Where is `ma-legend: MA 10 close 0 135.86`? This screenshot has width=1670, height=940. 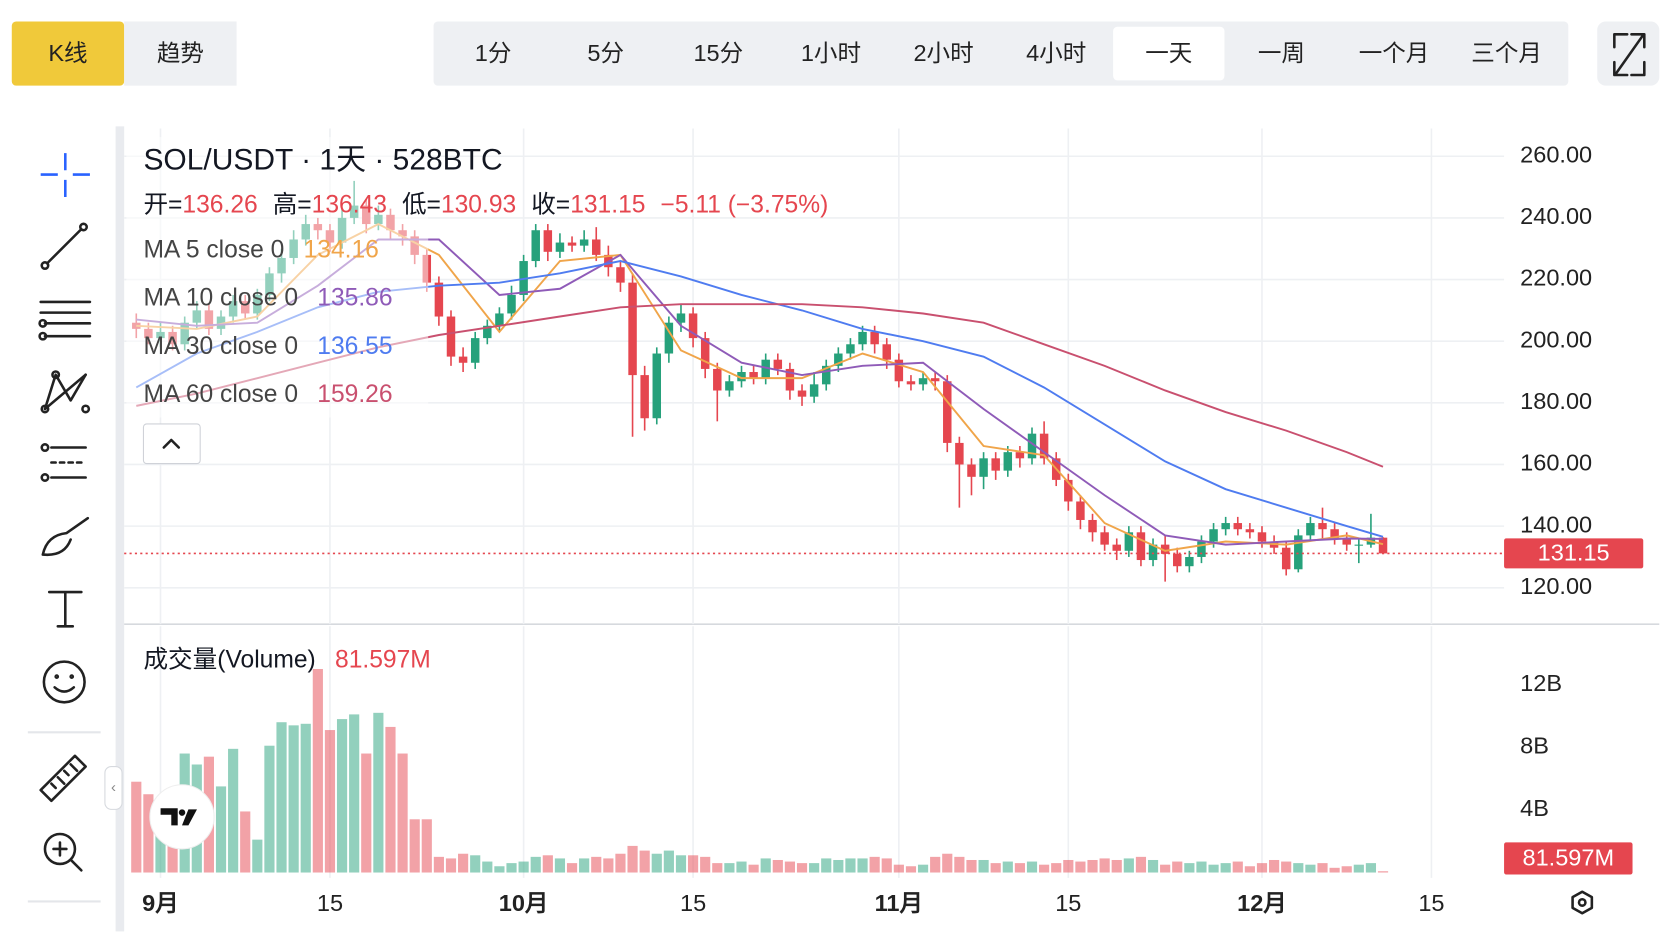 ma-legend: MA 10 close 0 135.86 is located at coordinates (267, 297).